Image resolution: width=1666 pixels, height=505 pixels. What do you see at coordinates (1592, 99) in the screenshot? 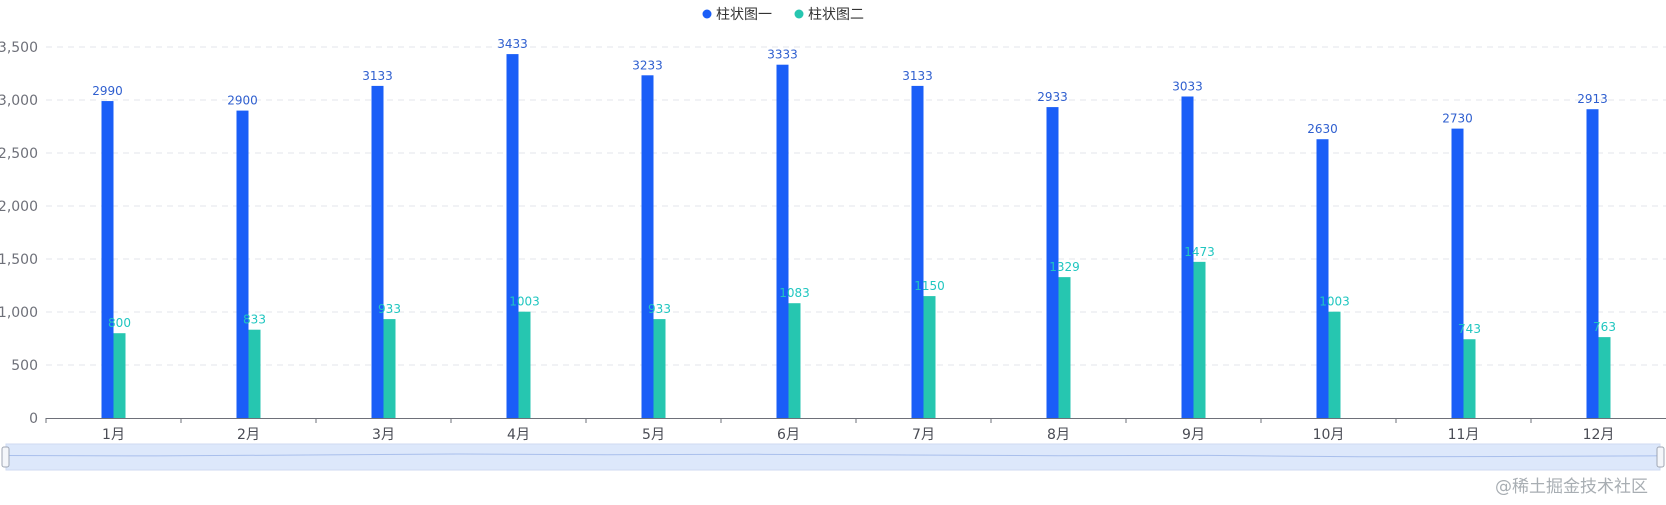
I see `data-label-series-1: 2913` at bounding box center [1592, 99].